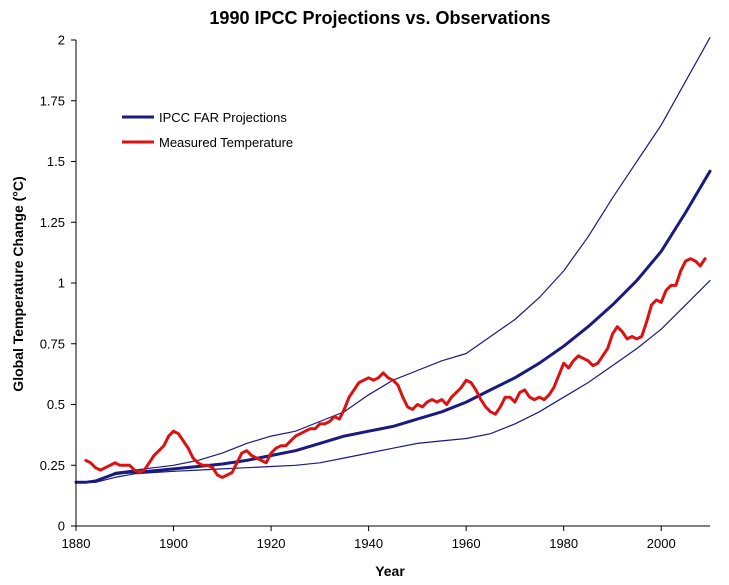 The width and height of the screenshot is (729, 585). Describe the element at coordinates (563, 543) in the screenshot. I see `x-tick-label: 1980` at that location.